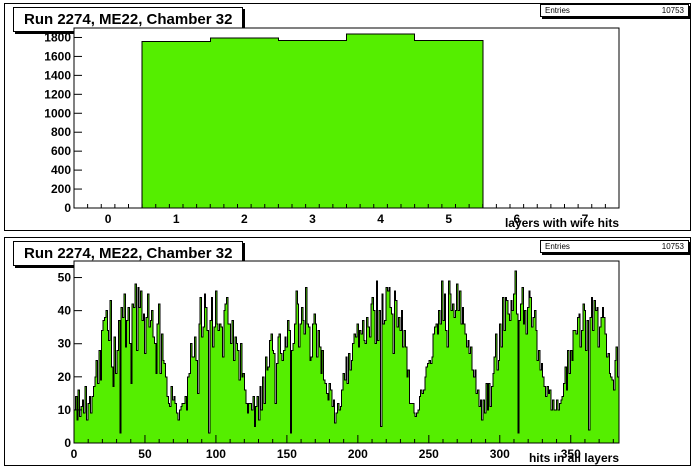 The image size is (696, 472). I want to click on x-tick-label: 200, so click(358, 454).